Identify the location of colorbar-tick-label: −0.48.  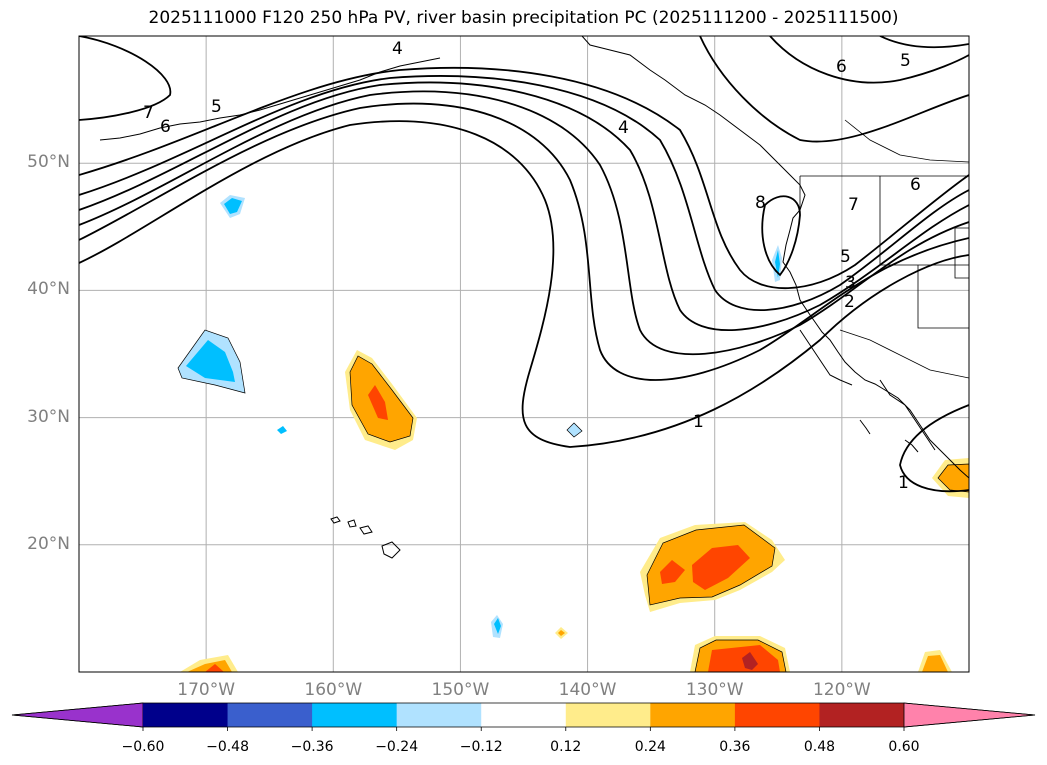
(227, 747).